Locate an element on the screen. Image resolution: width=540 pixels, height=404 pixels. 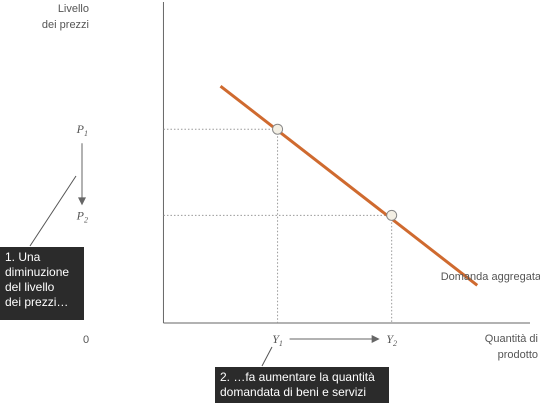
annotation-line: del livello is located at coordinates (42, 287).